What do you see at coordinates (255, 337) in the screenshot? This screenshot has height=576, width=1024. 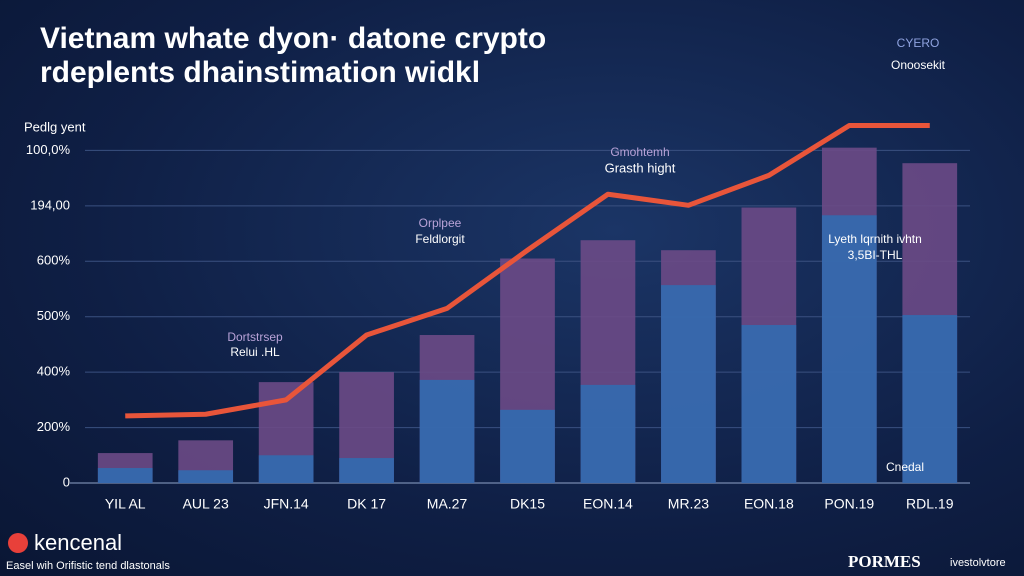 I see `annotation: Dortstrsep` at bounding box center [255, 337].